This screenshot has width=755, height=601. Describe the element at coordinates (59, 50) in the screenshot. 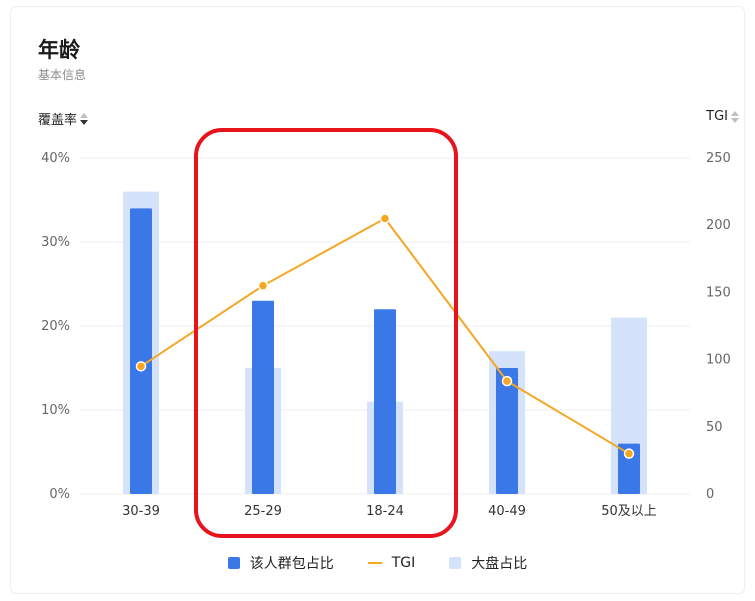

I see `chart-title: 年龄` at that location.